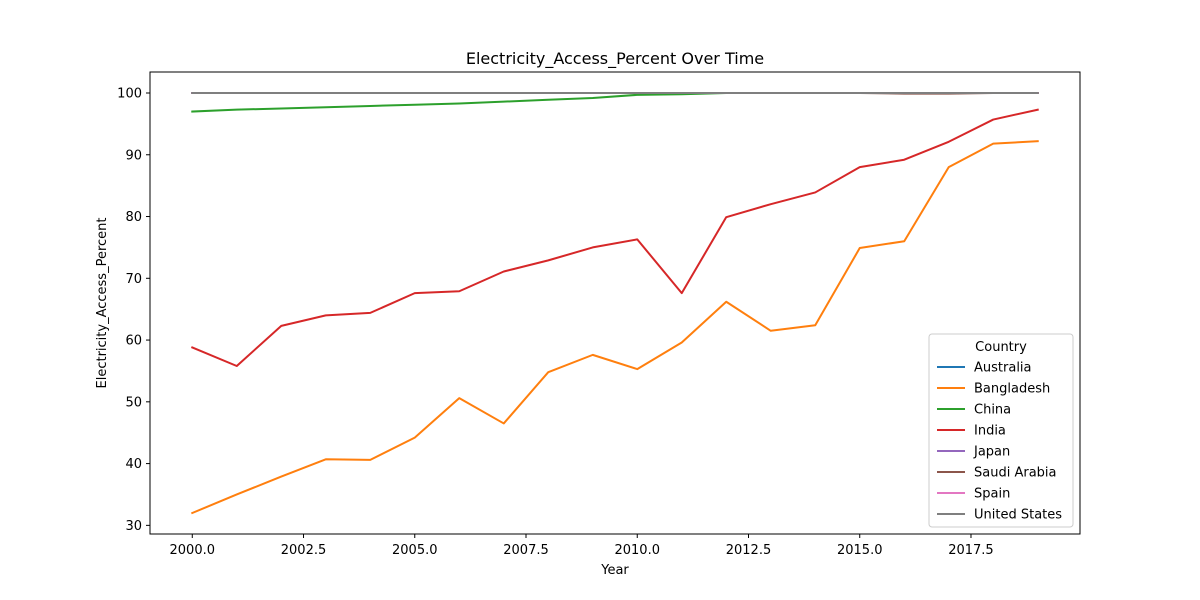 This screenshot has width=1200, height=600. I want to click on y-tick-label: 30, so click(133, 526).